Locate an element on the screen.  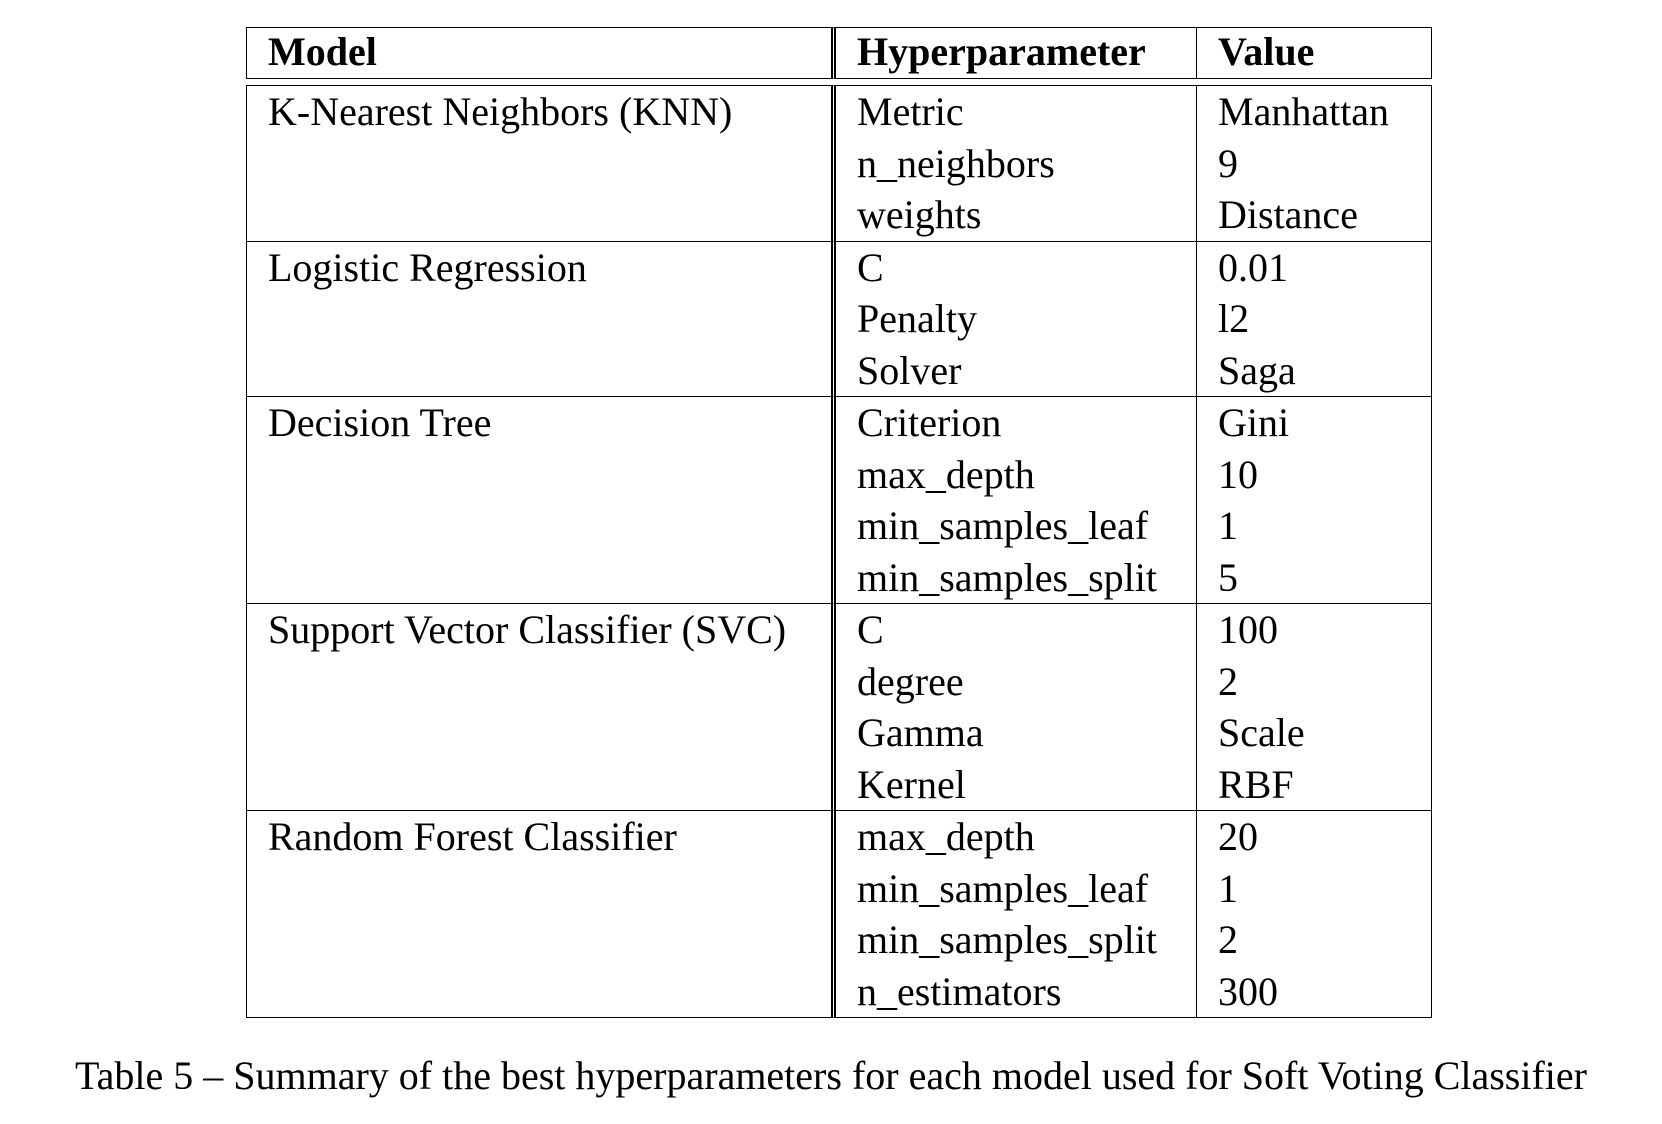
value-cell: RBF is located at coordinates (1314, 784).